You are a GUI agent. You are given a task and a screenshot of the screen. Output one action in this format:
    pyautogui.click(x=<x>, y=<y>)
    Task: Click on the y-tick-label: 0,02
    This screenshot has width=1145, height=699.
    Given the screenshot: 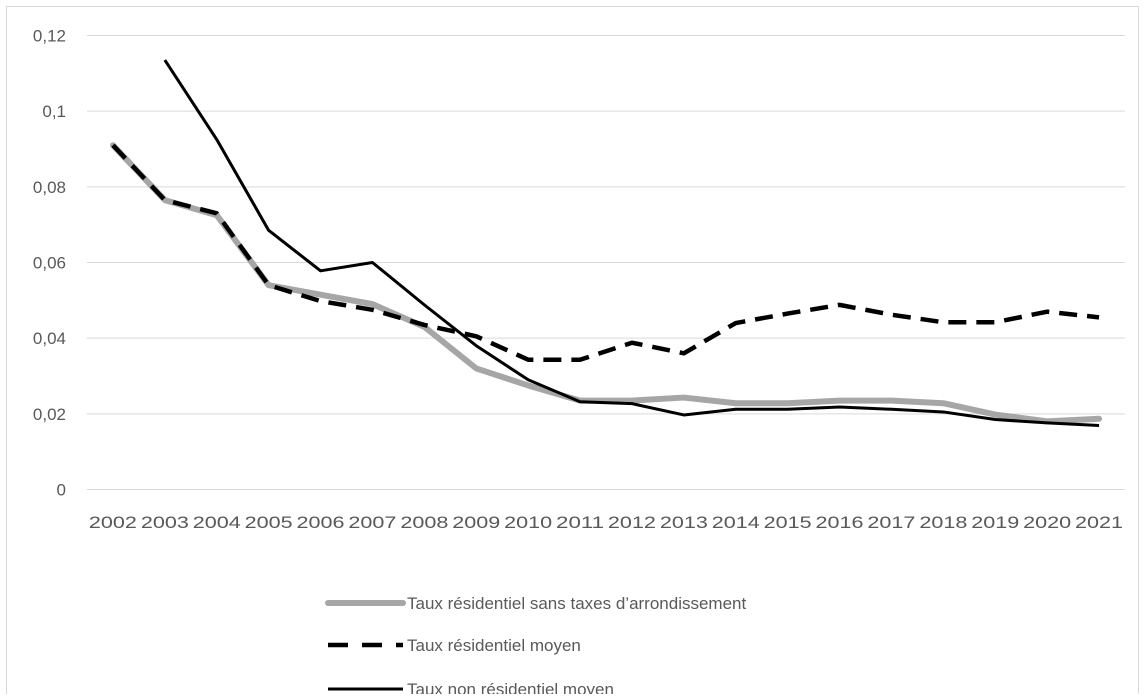 What is the action you would take?
    pyautogui.click(x=49, y=414)
    